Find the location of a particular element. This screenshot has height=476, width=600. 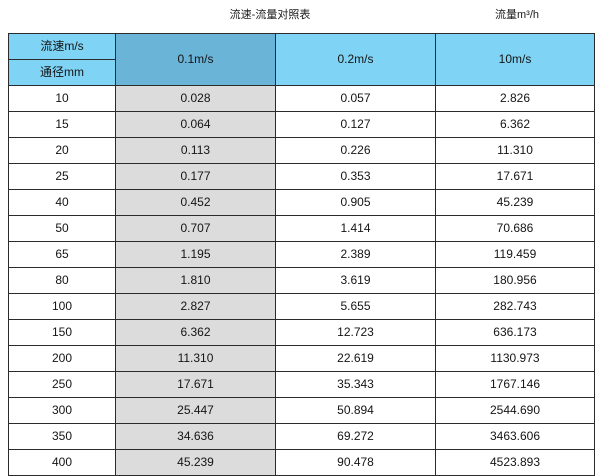

cell-diameter: 300 is located at coordinates (62, 410).